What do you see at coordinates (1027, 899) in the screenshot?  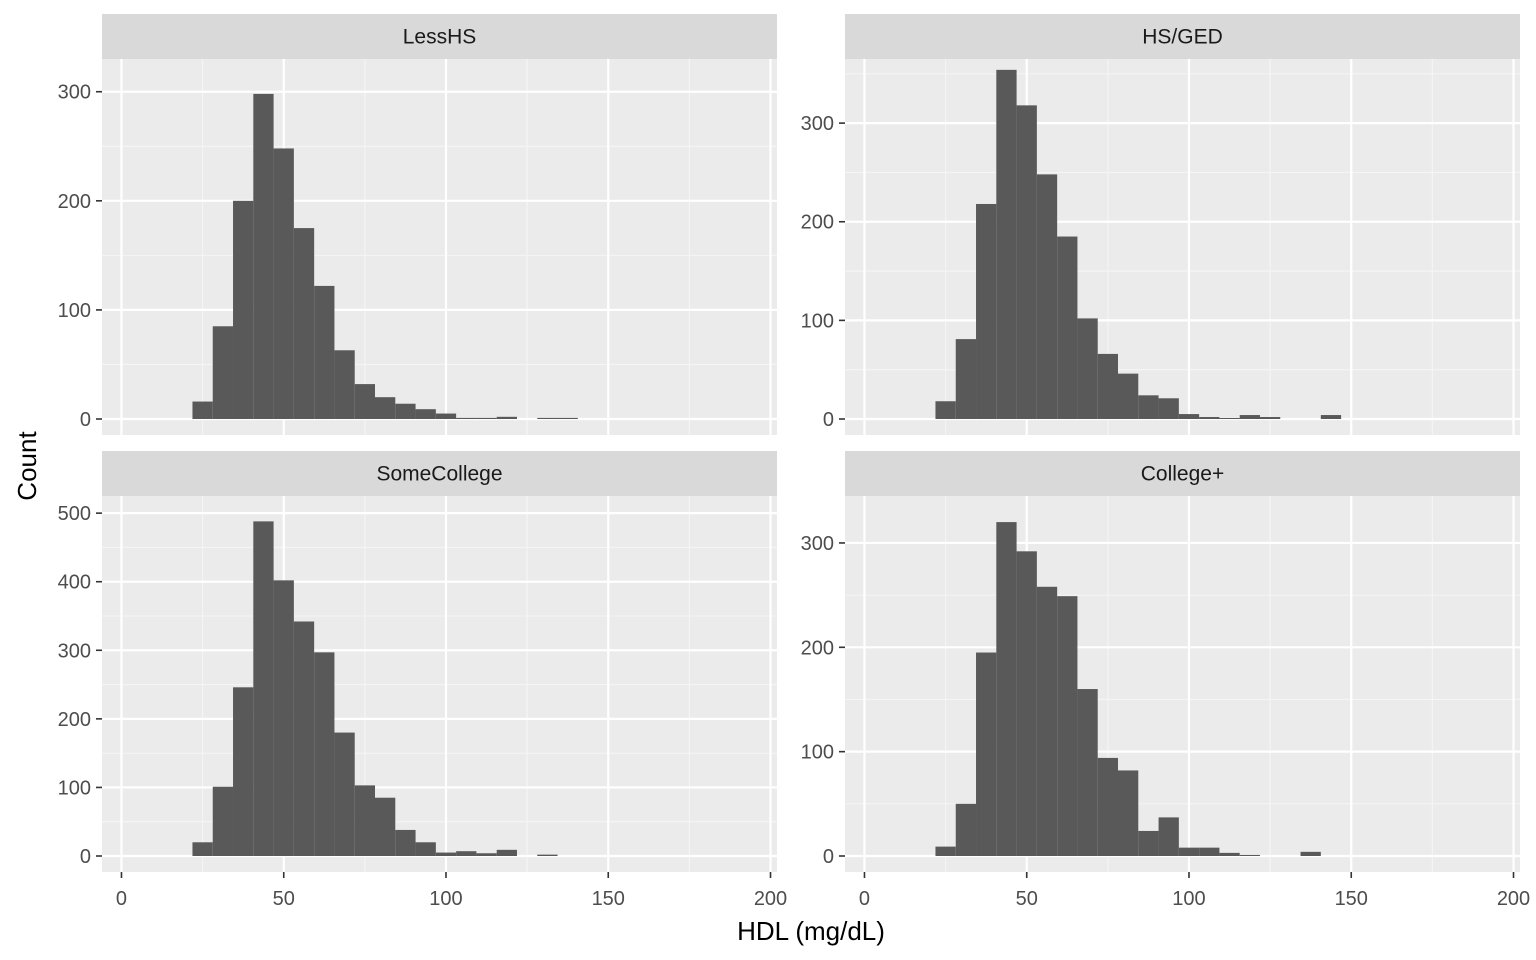 I see `x-tick-label: 50` at bounding box center [1027, 899].